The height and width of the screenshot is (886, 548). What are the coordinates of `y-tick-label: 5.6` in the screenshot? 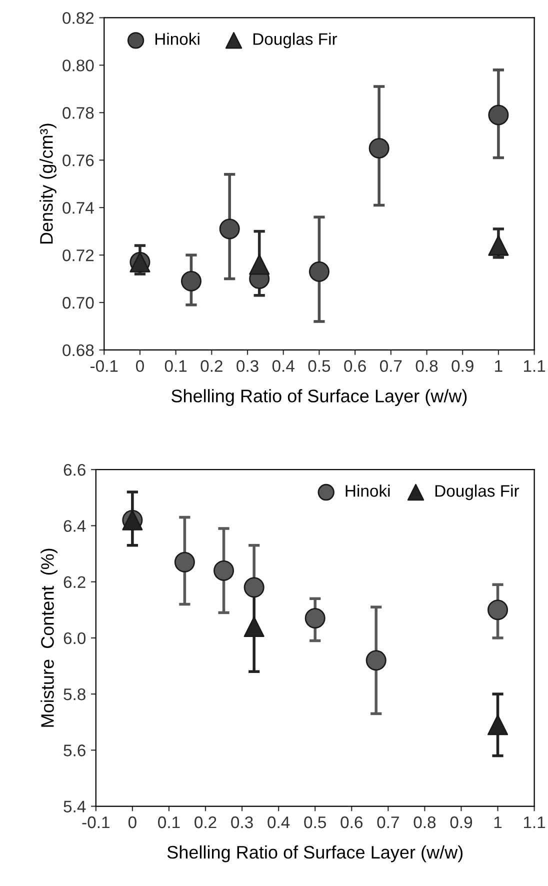 It's located at (75, 750).